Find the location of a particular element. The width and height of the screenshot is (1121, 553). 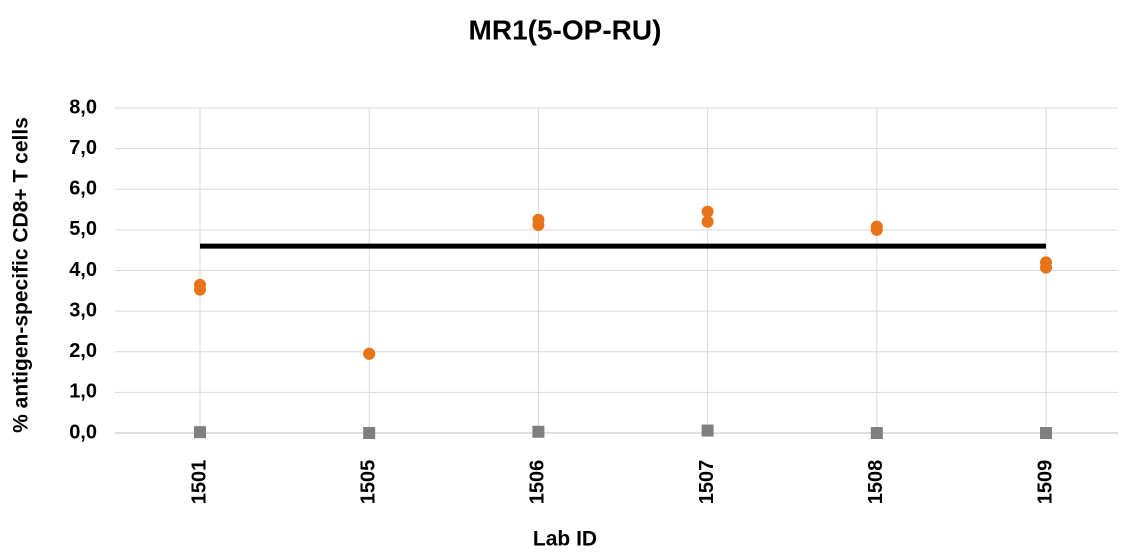

y-tick-label: 8,0 is located at coordinates (83, 107).